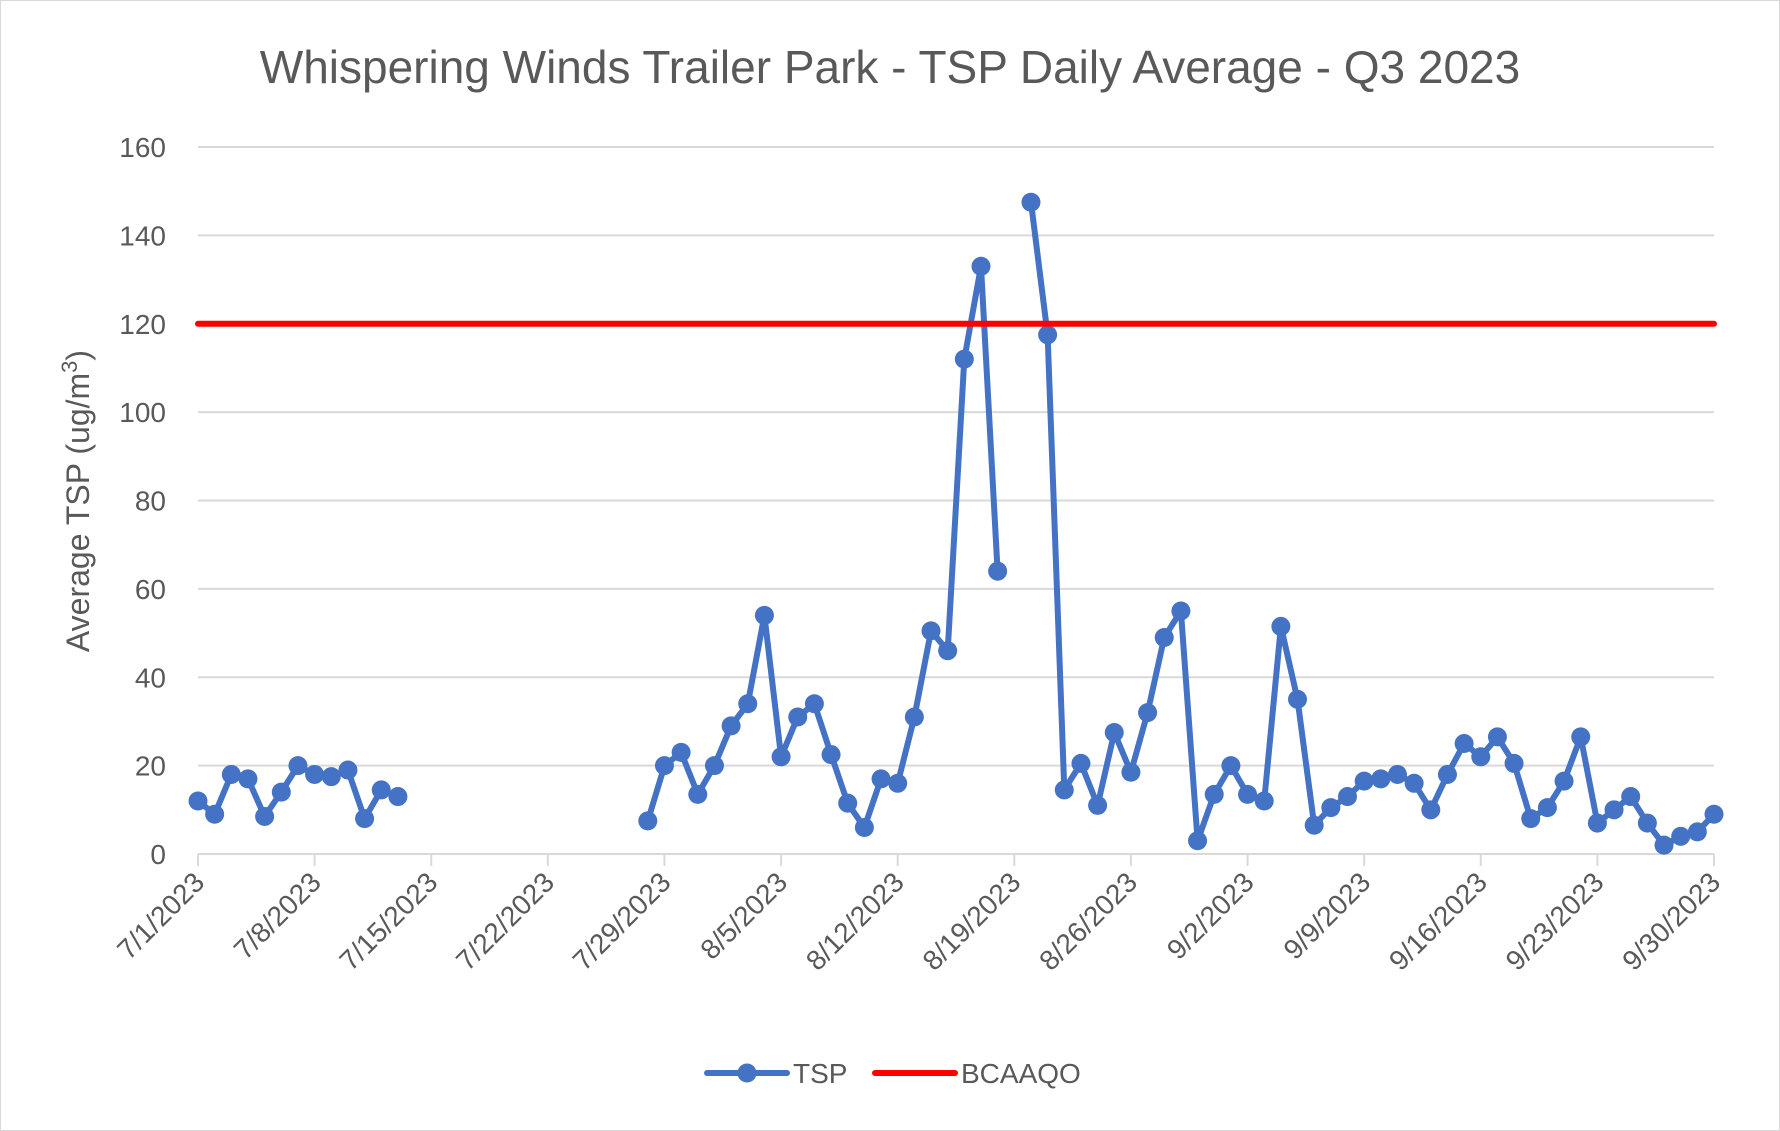 The height and width of the screenshot is (1131, 1780). What do you see at coordinates (1210, 915) in the screenshot?
I see `x-tick-label: 9/2/2023` at bounding box center [1210, 915].